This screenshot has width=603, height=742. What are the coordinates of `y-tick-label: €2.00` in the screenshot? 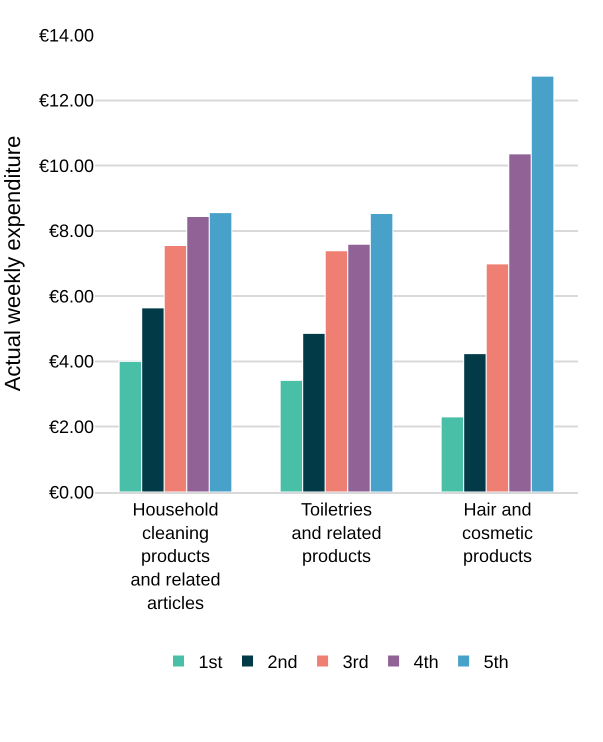 It's located at (71, 427).